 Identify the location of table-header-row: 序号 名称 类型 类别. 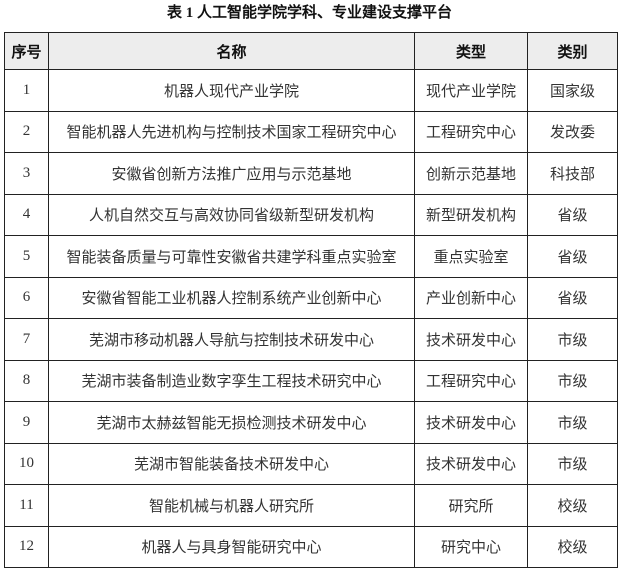
(311, 51).